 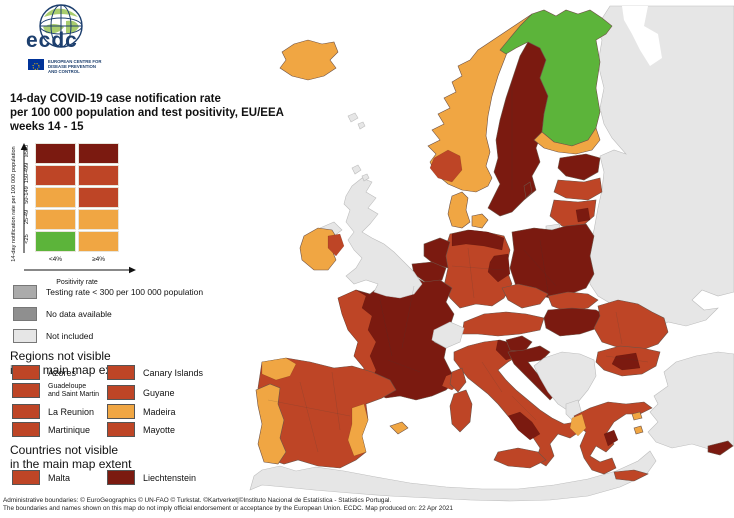 I want to click on guadeloupe-label: Guadeloupe and Saint Martin, so click(x=73, y=390).